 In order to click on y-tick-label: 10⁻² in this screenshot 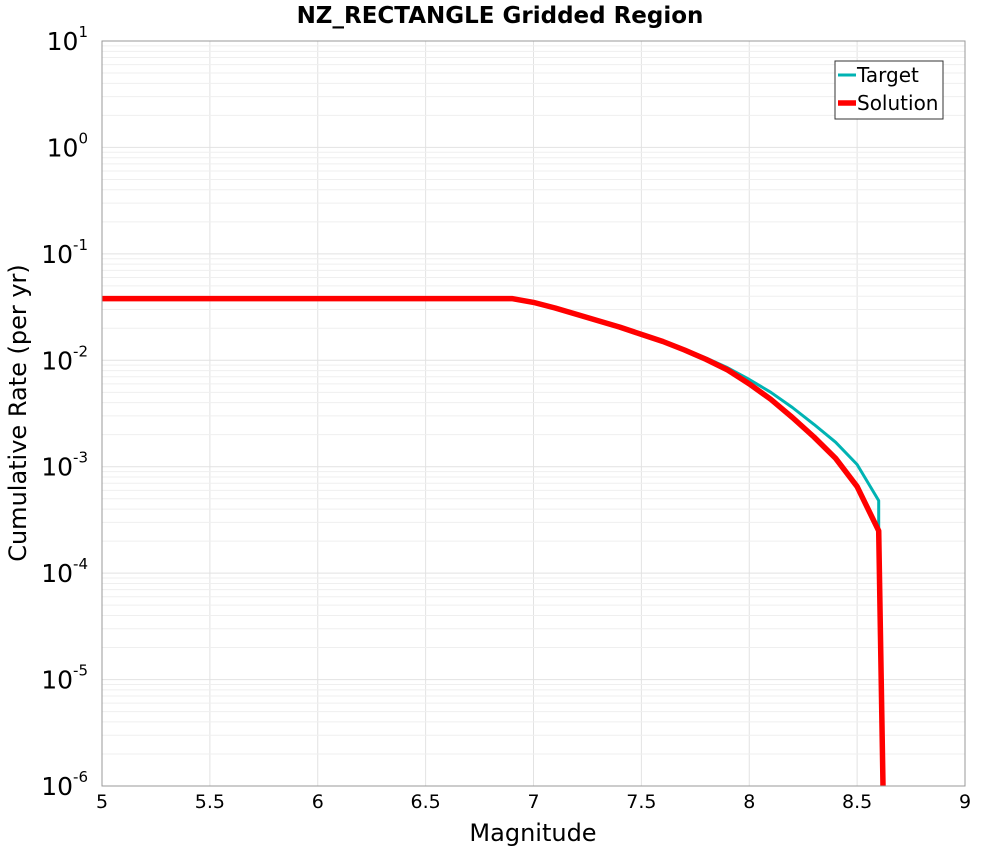, I will do `click(64, 358)`.